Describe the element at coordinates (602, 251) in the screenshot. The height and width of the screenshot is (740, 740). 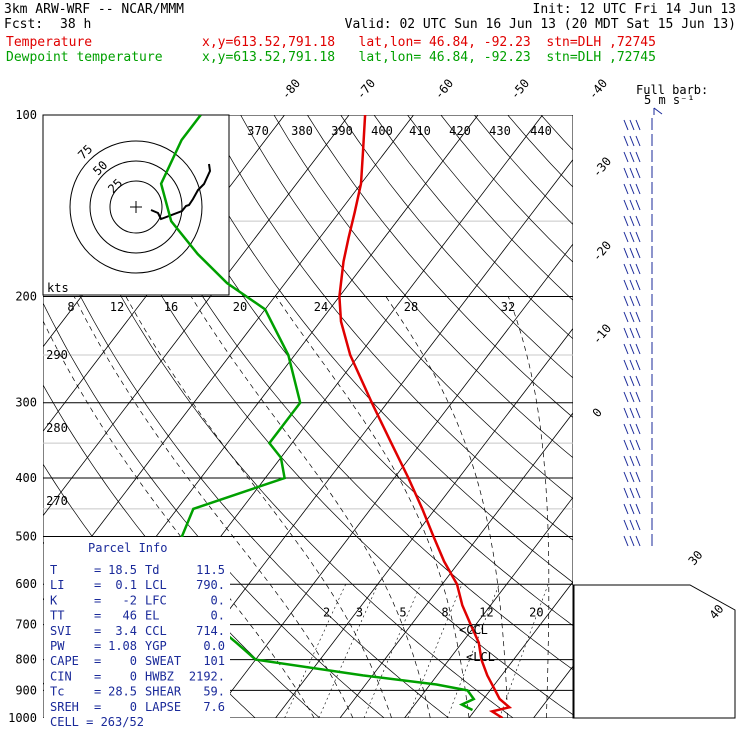
I see `isotherm-label-right: -20` at that location.